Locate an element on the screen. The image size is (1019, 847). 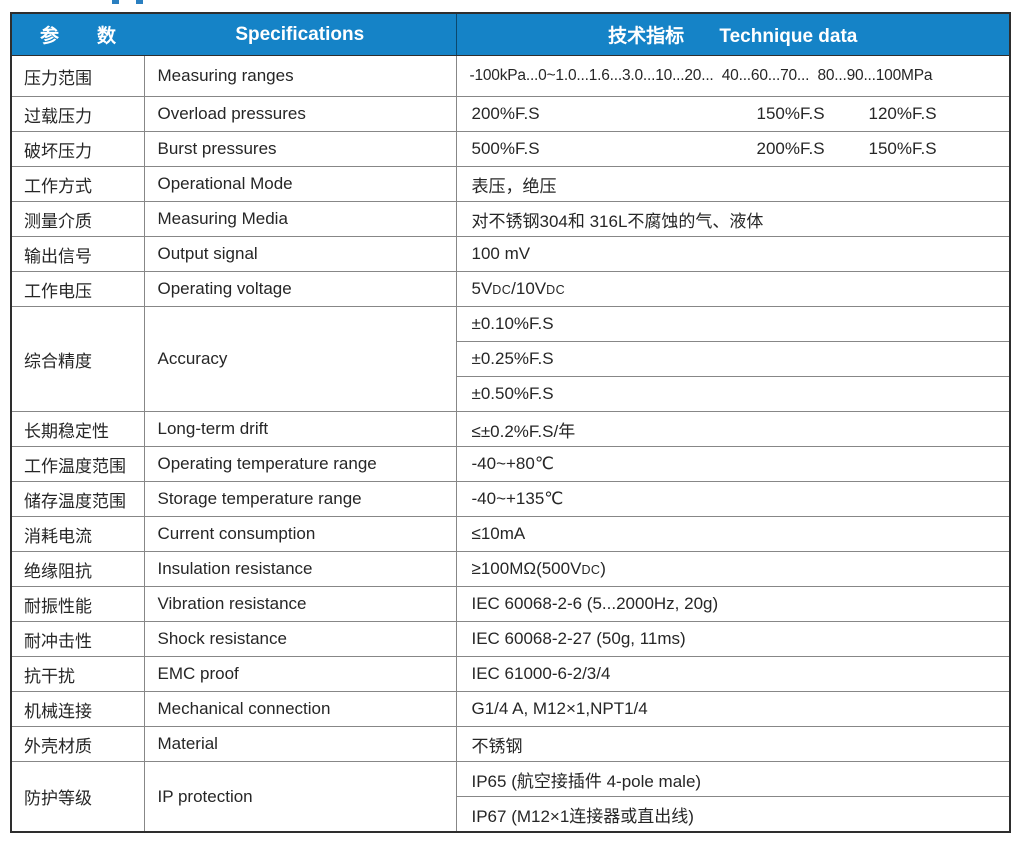
param-cn: 工作温度范围 is located at coordinates (77, 464).